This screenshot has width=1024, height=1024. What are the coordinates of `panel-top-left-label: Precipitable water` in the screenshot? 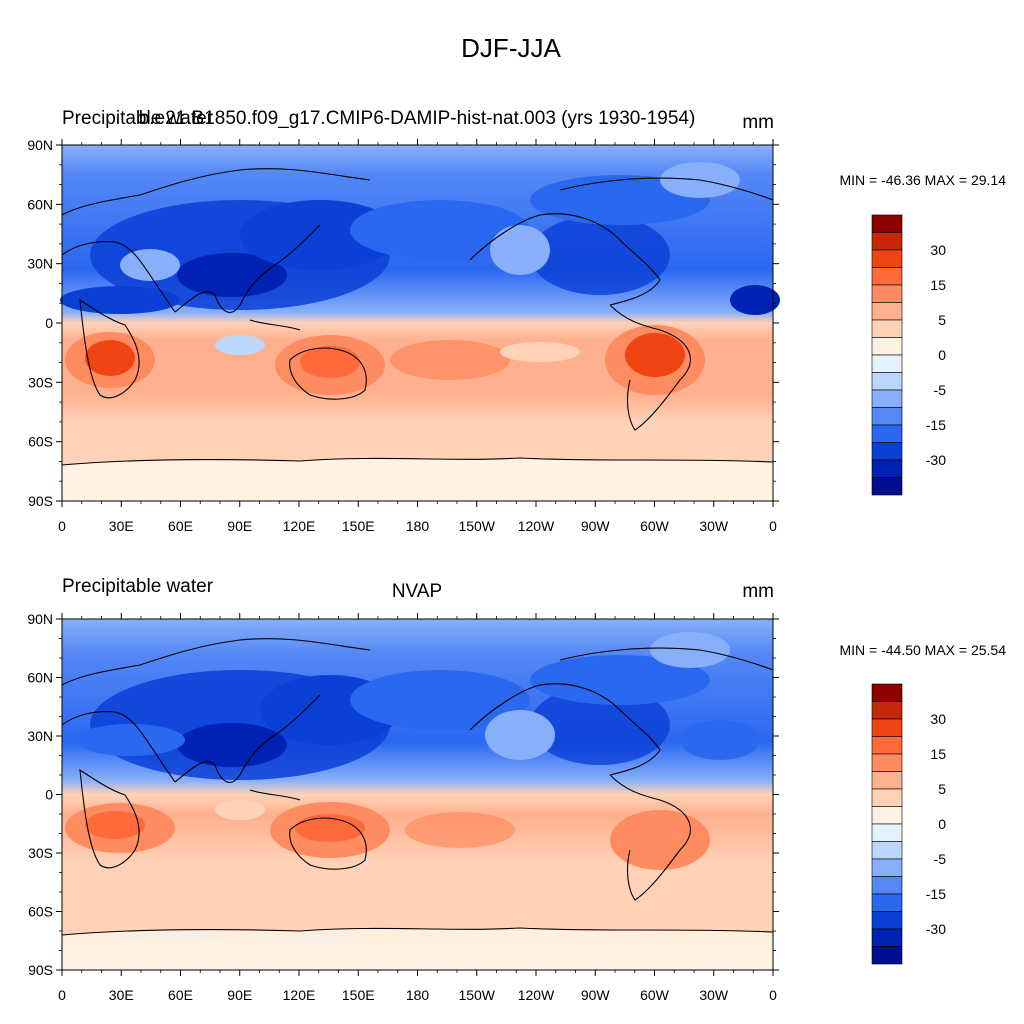 It's located at (138, 118).